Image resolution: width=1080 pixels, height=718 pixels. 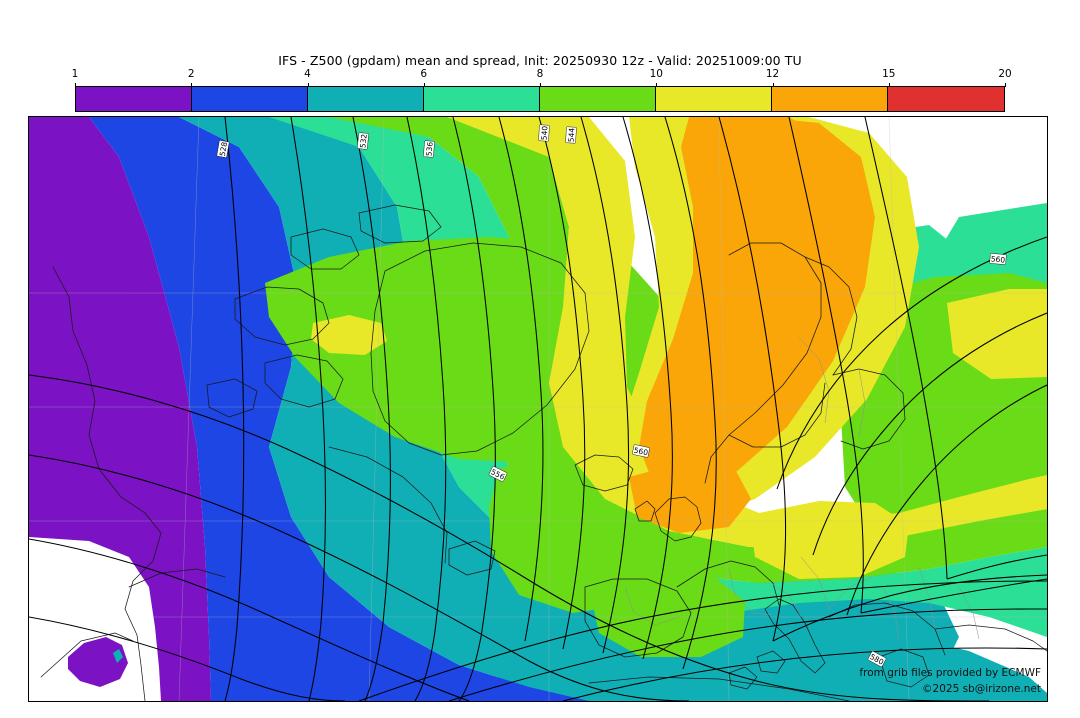 I want to click on data-source-credit: from grib files provided by ECMWF, so click(x=950, y=673).